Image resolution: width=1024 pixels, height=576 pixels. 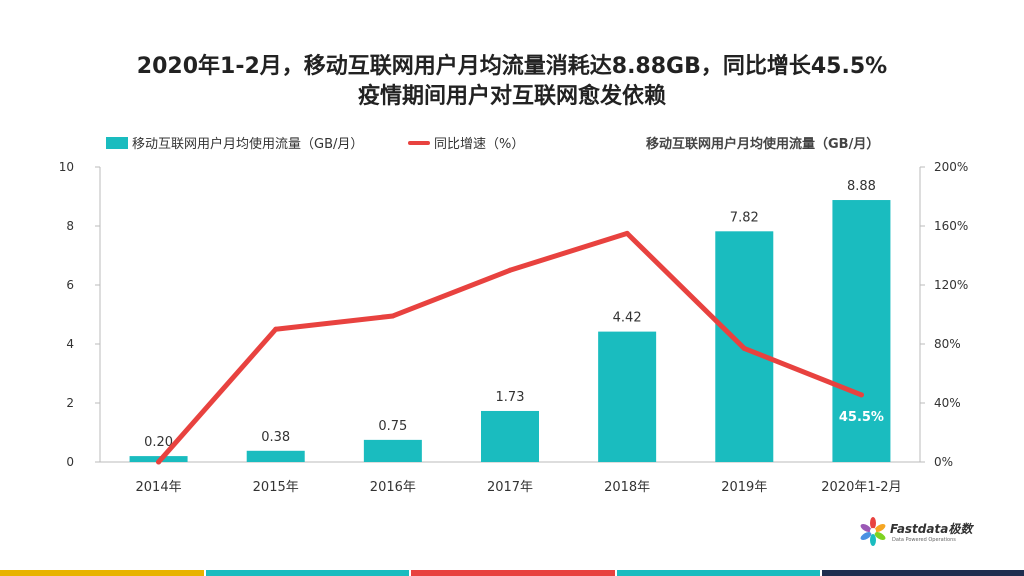 What do you see at coordinates (419, 142) in the screenshot?
I see `legend-line-swatch` at bounding box center [419, 142].